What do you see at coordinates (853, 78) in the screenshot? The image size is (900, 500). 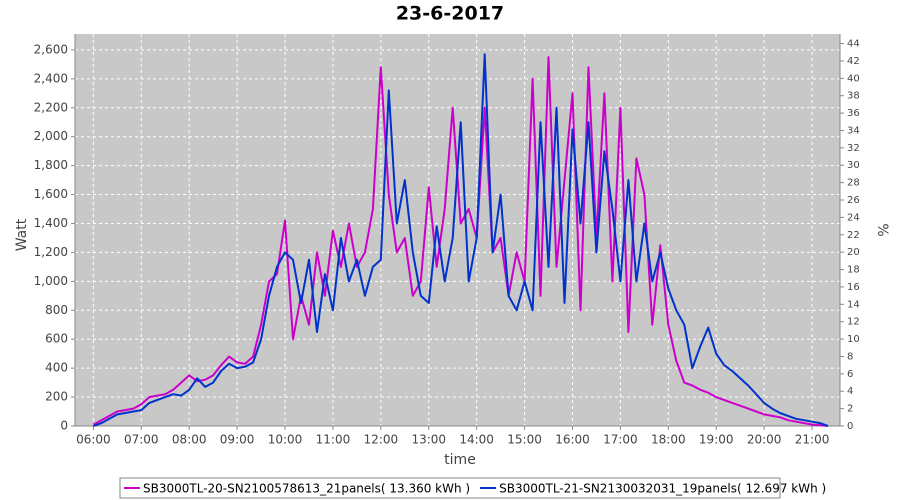 I see `y2-tick-label: 40` at bounding box center [853, 78].